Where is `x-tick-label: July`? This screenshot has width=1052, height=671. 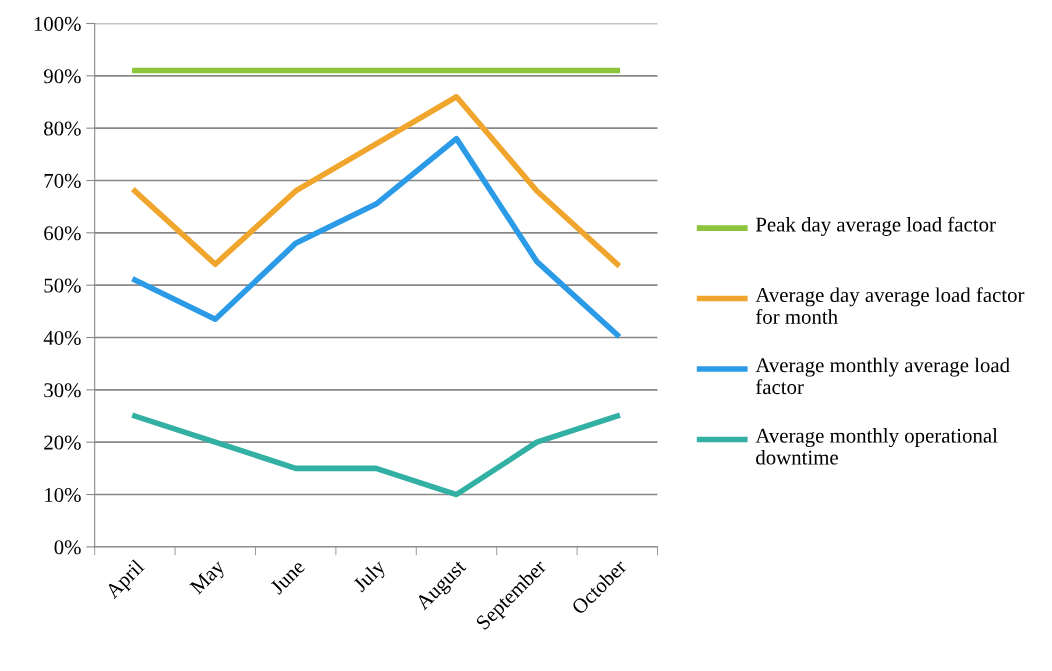
x-tick-label: July is located at coordinates (370, 577).